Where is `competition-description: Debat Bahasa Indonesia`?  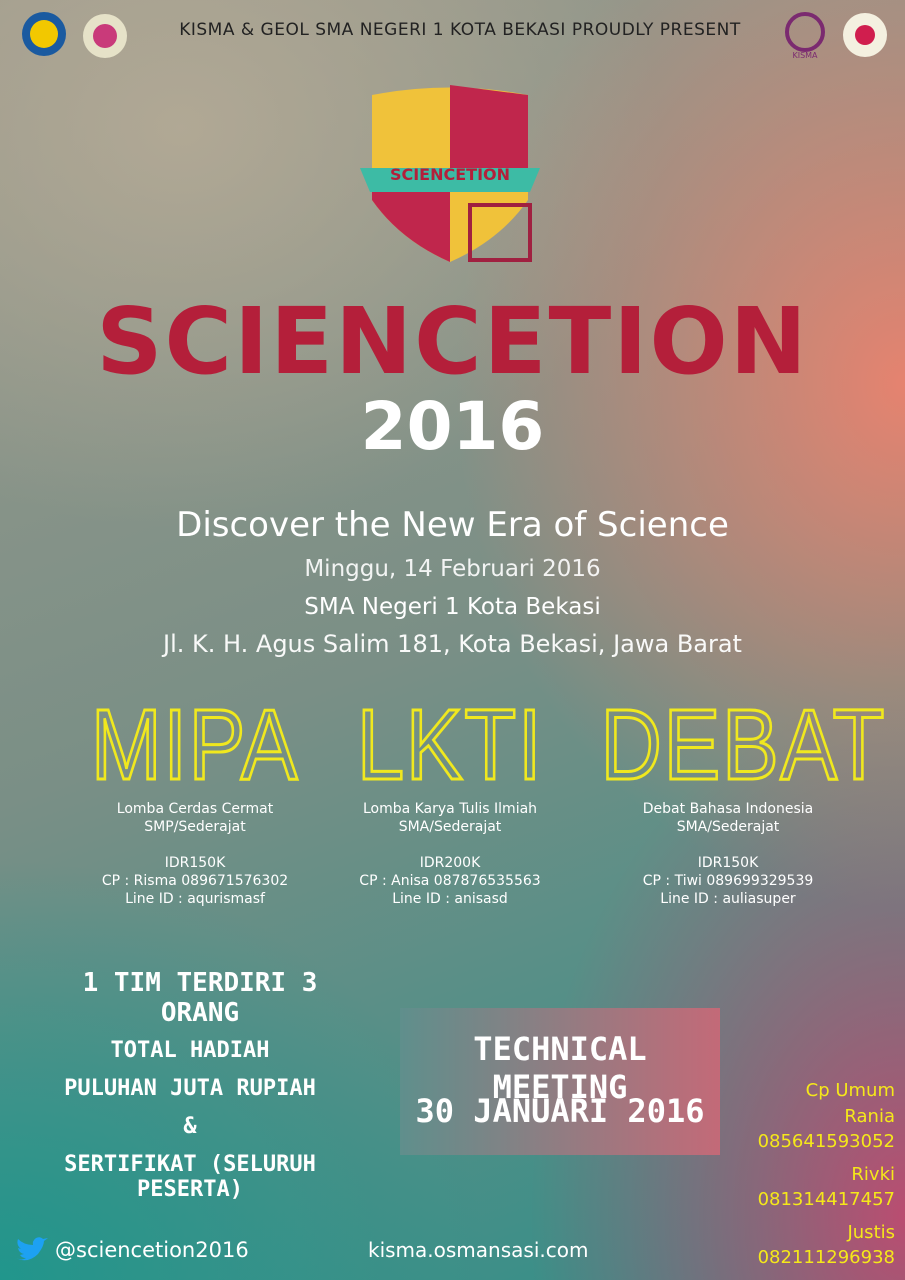
competition-description: Debat Bahasa Indonesia is located at coordinates (728, 809).